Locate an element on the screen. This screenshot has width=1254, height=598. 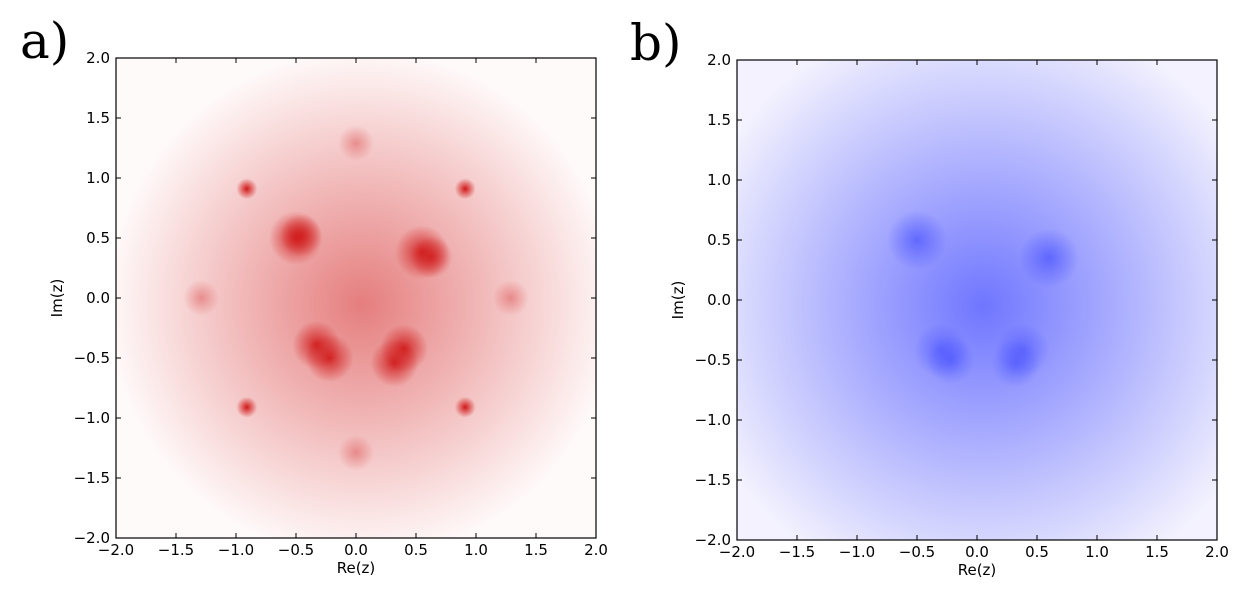
heatmap-a-y-tick-label: −2.0 is located at coordinates (92, 538).